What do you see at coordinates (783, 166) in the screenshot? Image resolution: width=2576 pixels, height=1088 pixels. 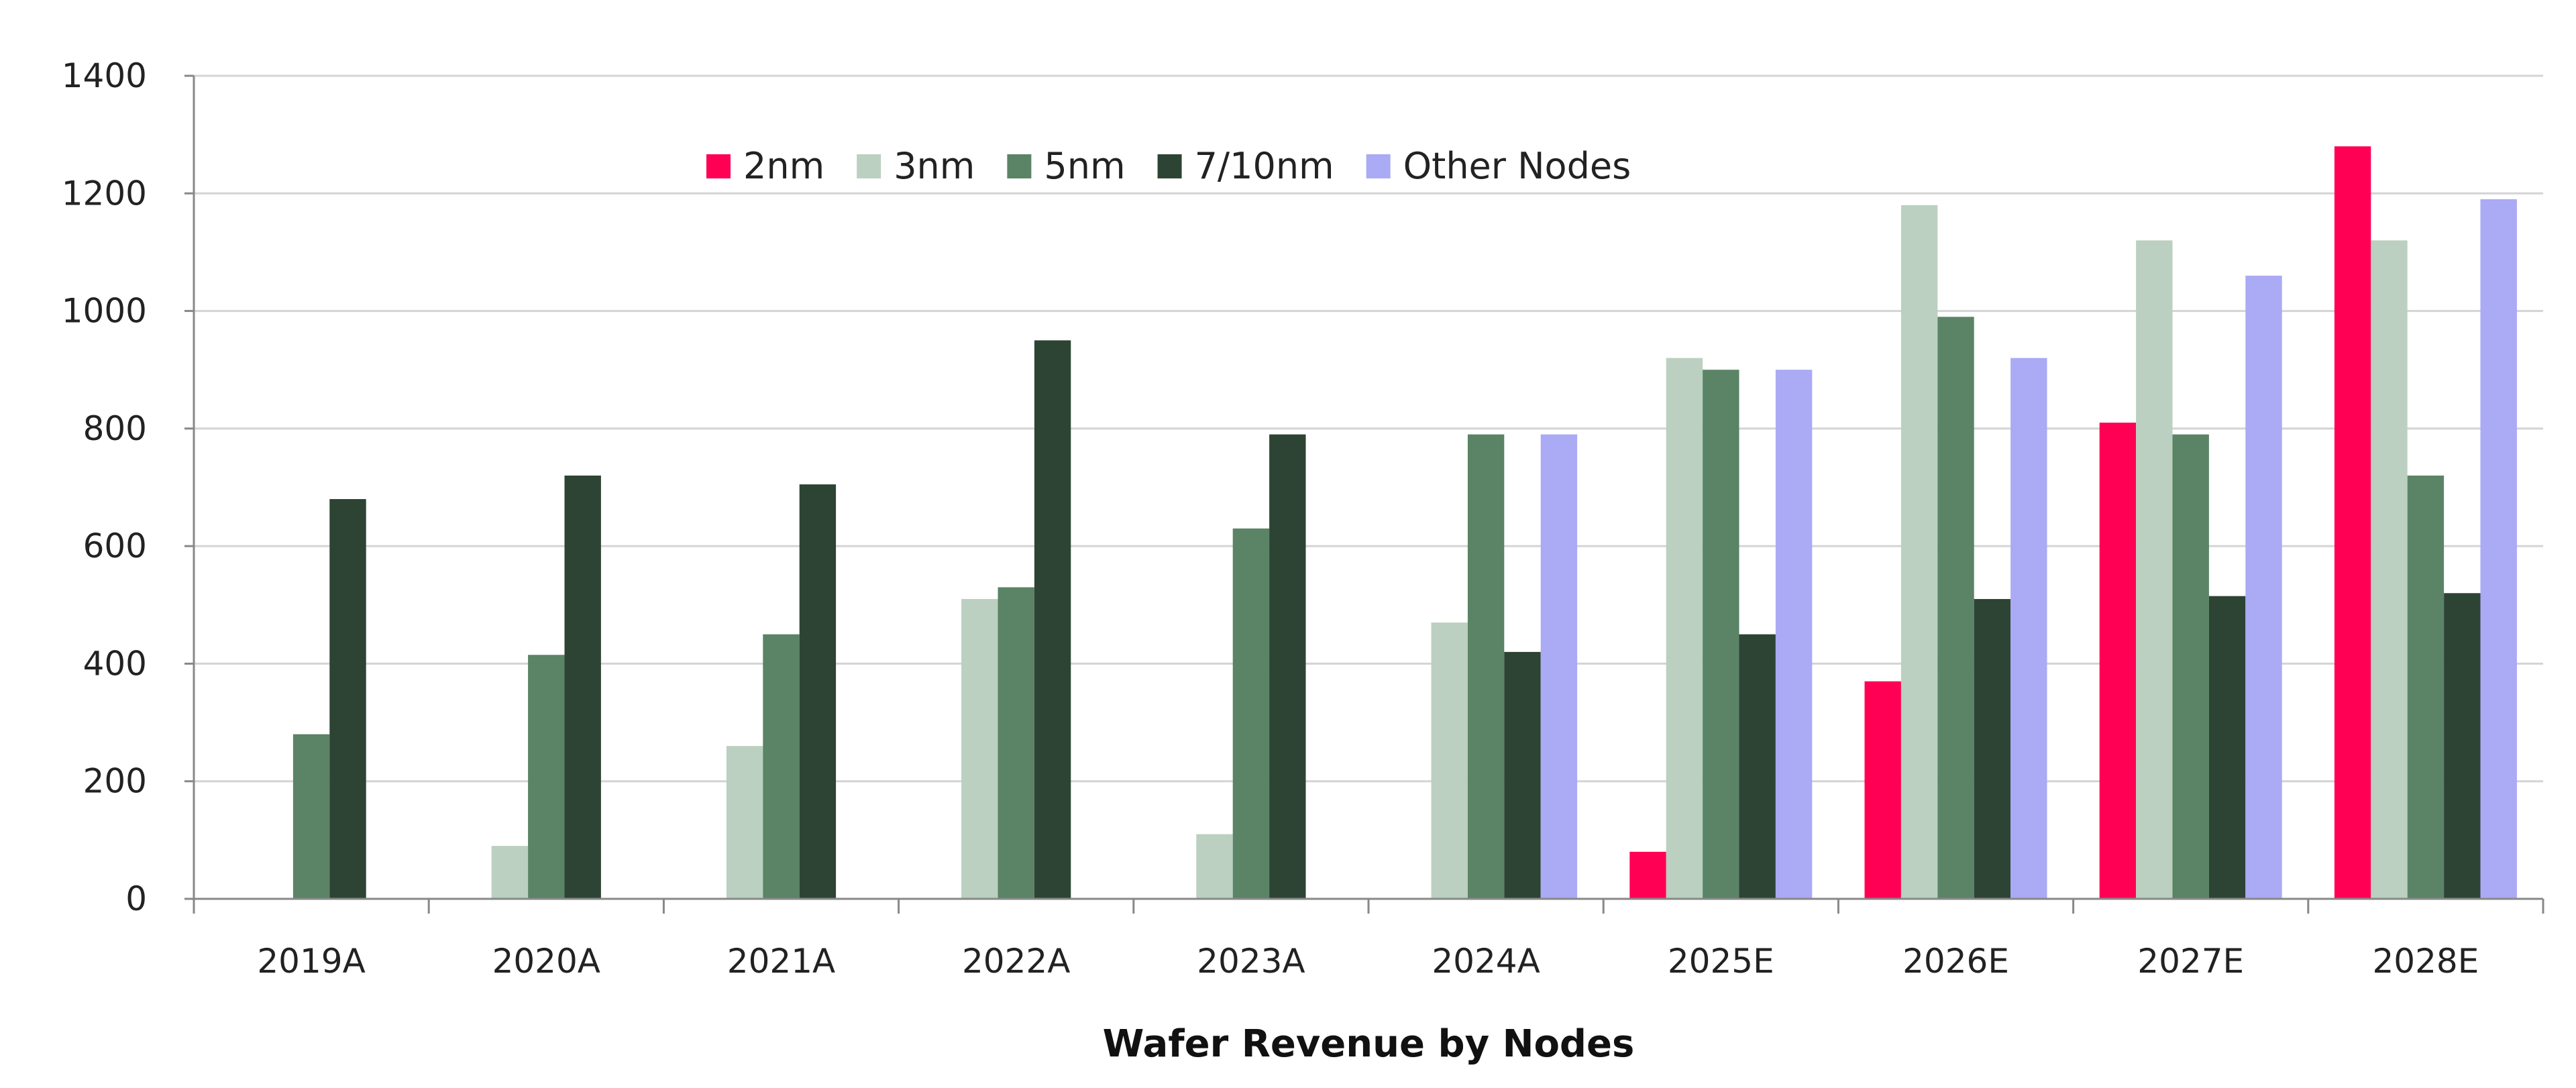 I see `legend-label: 2nm` at bounding box center [783, 166].